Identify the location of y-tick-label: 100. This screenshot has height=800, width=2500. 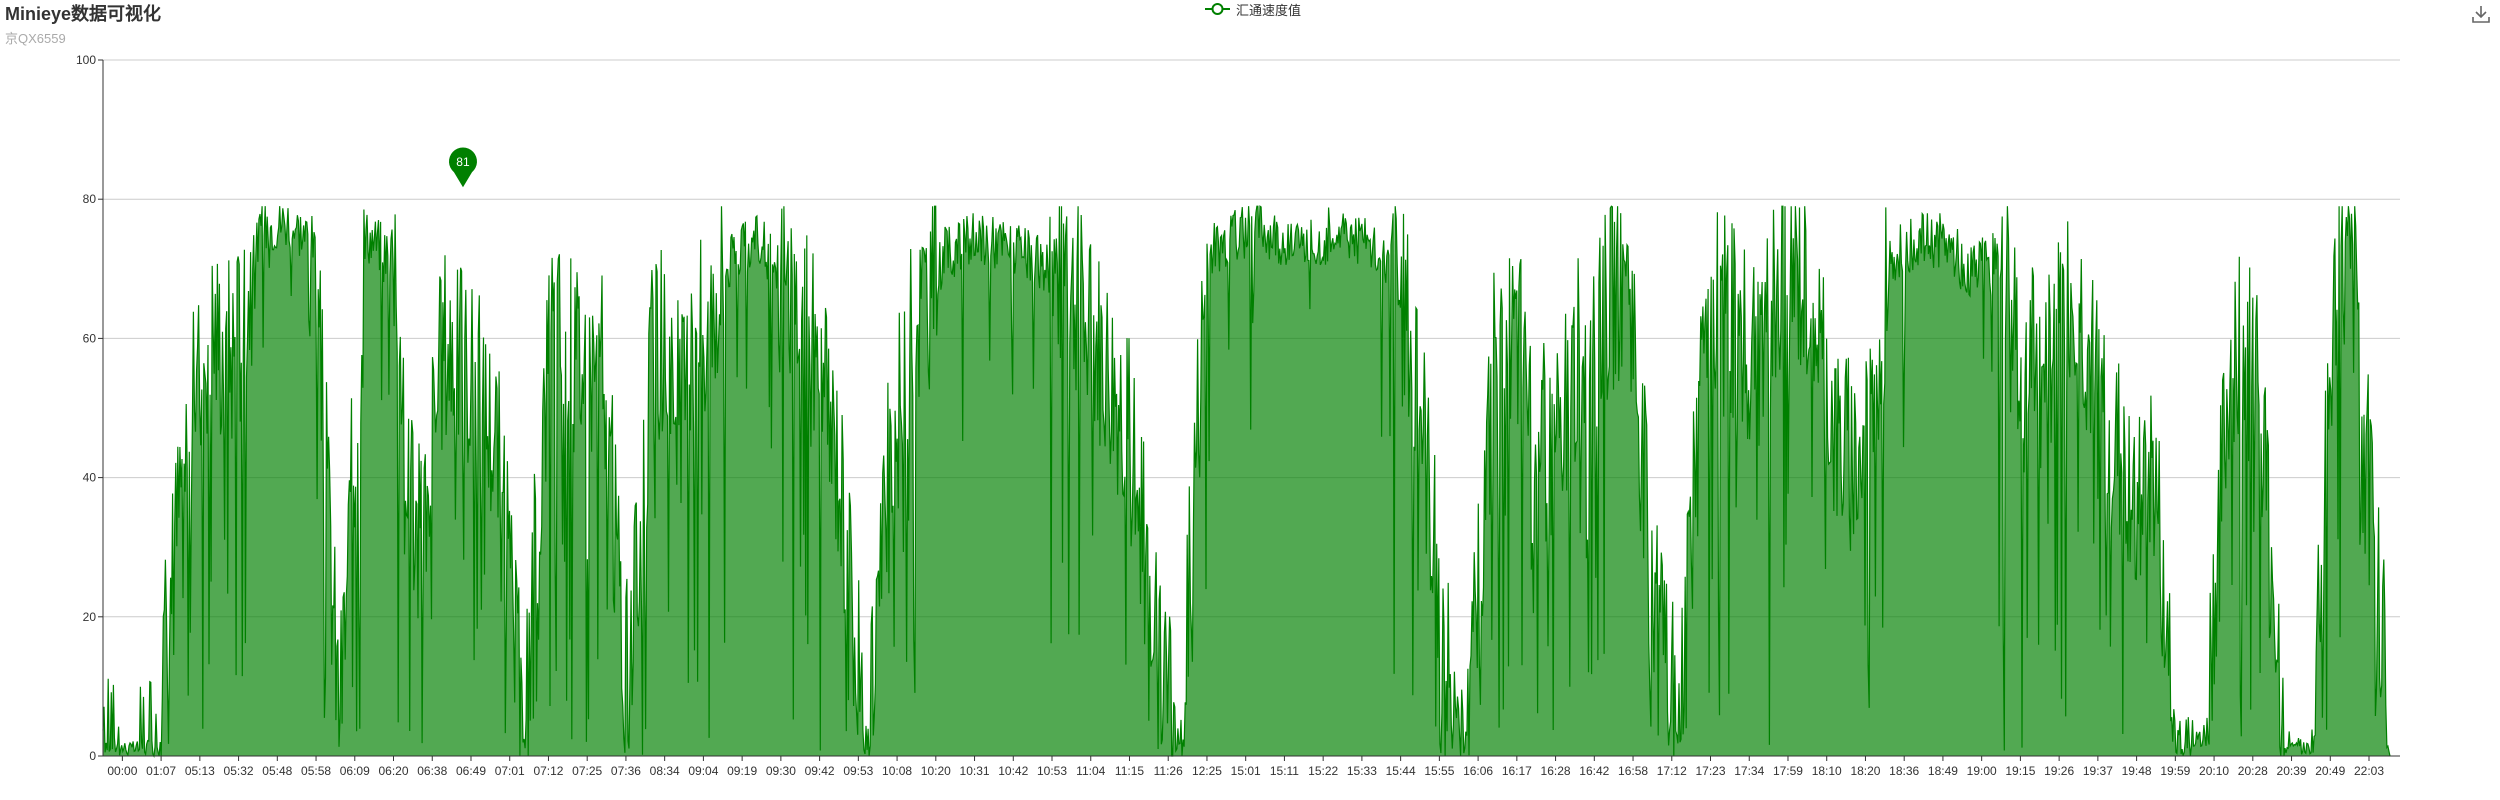
(86, 60).